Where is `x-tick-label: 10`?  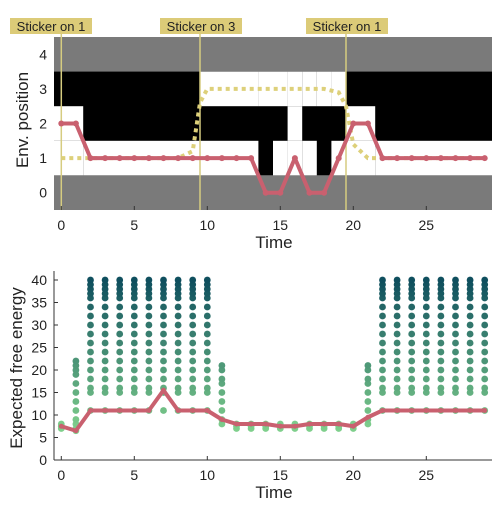 x-tick-label: 10 is located at coordinates (208, 225).